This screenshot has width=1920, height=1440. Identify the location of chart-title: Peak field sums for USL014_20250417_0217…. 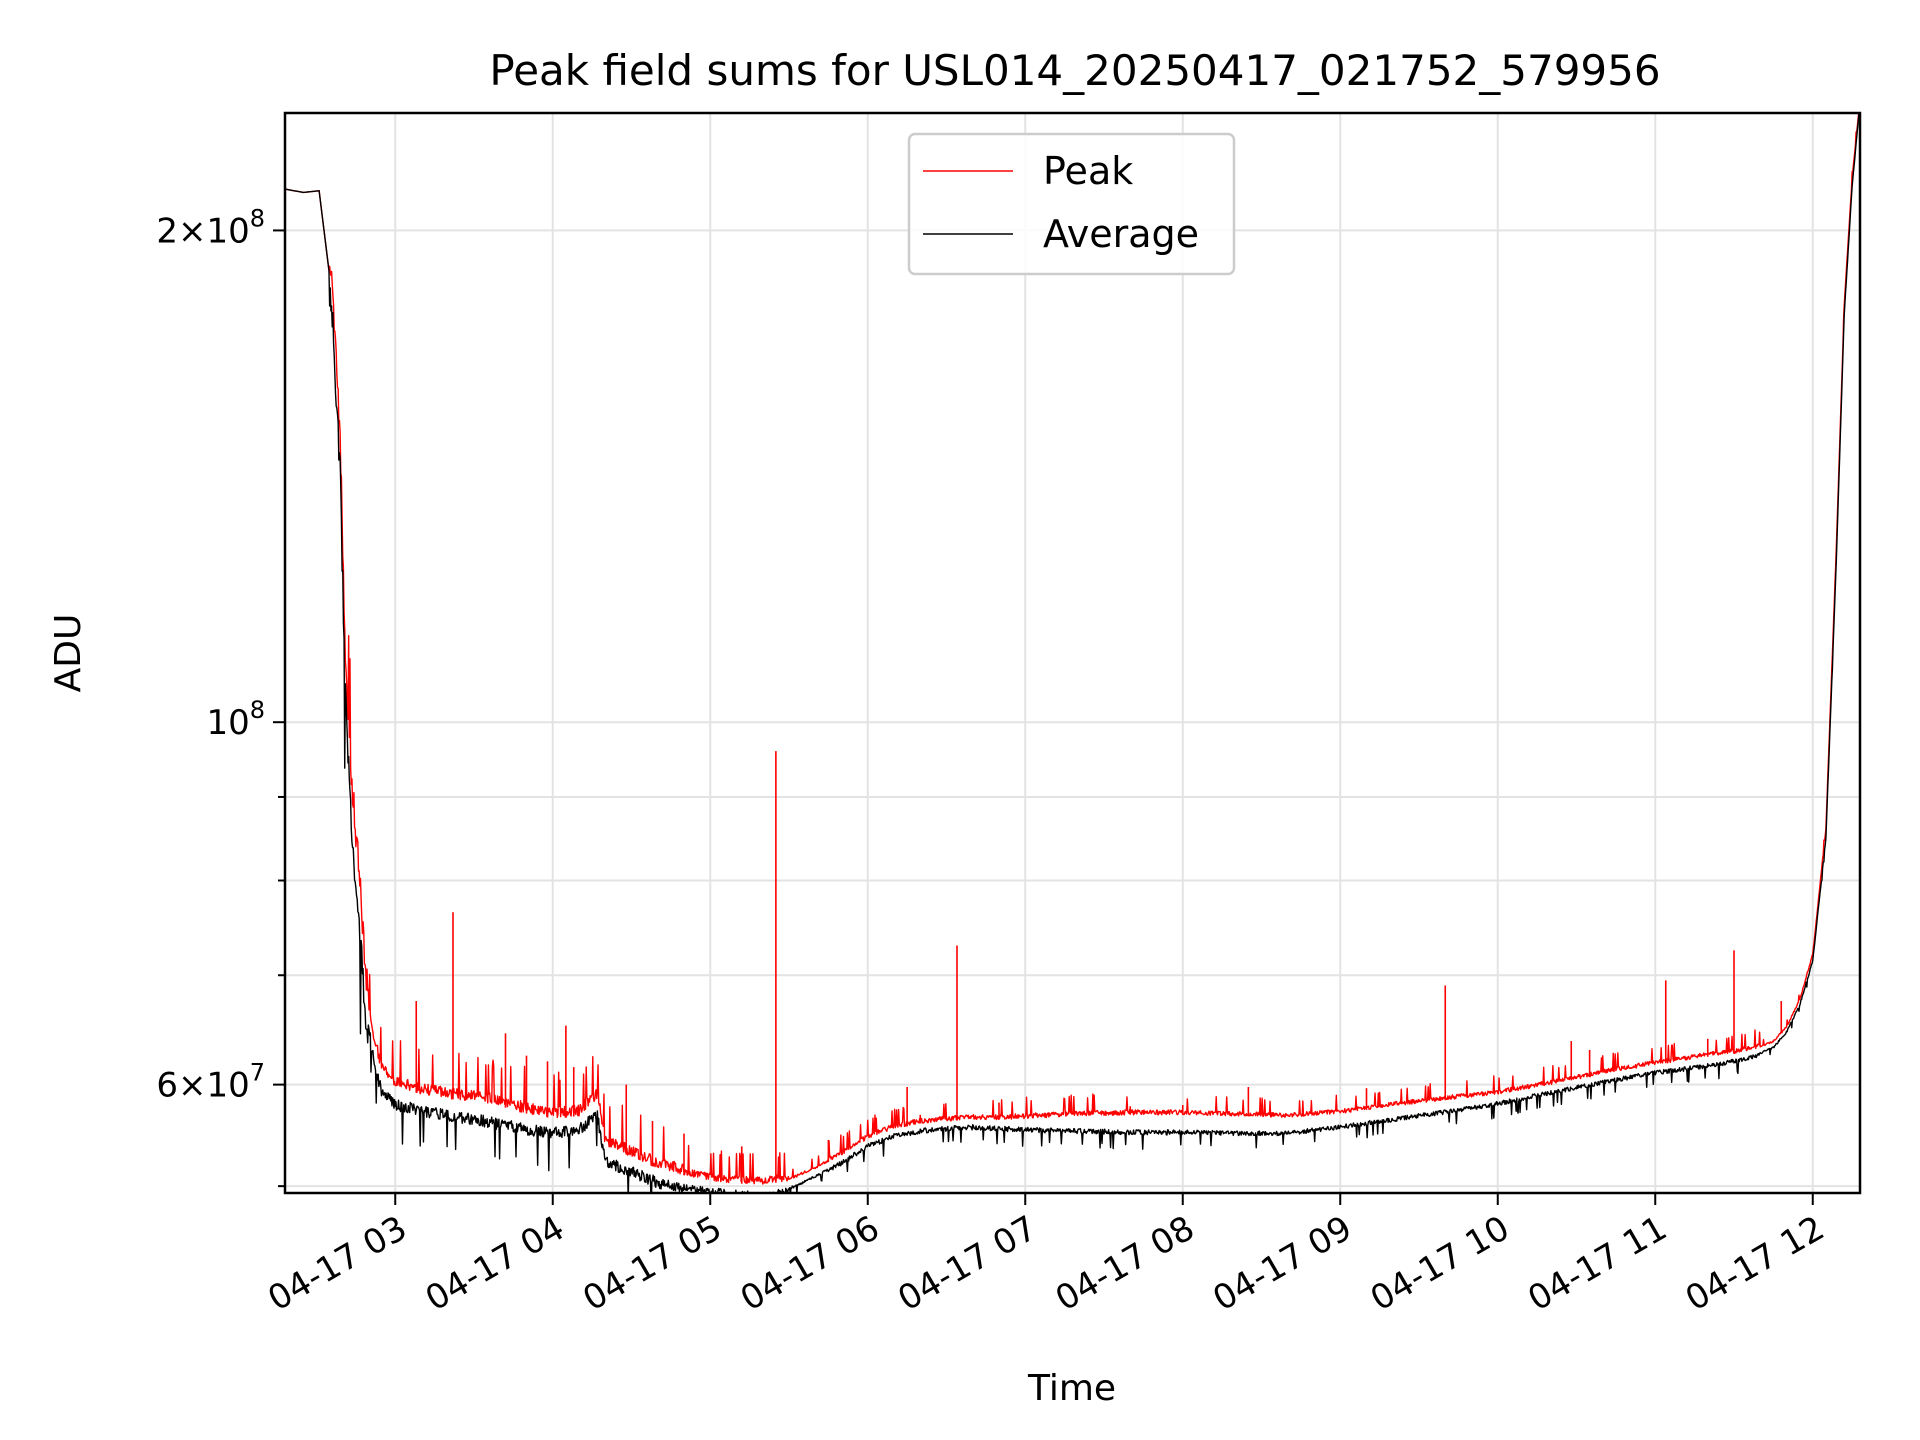
(1074, 70).